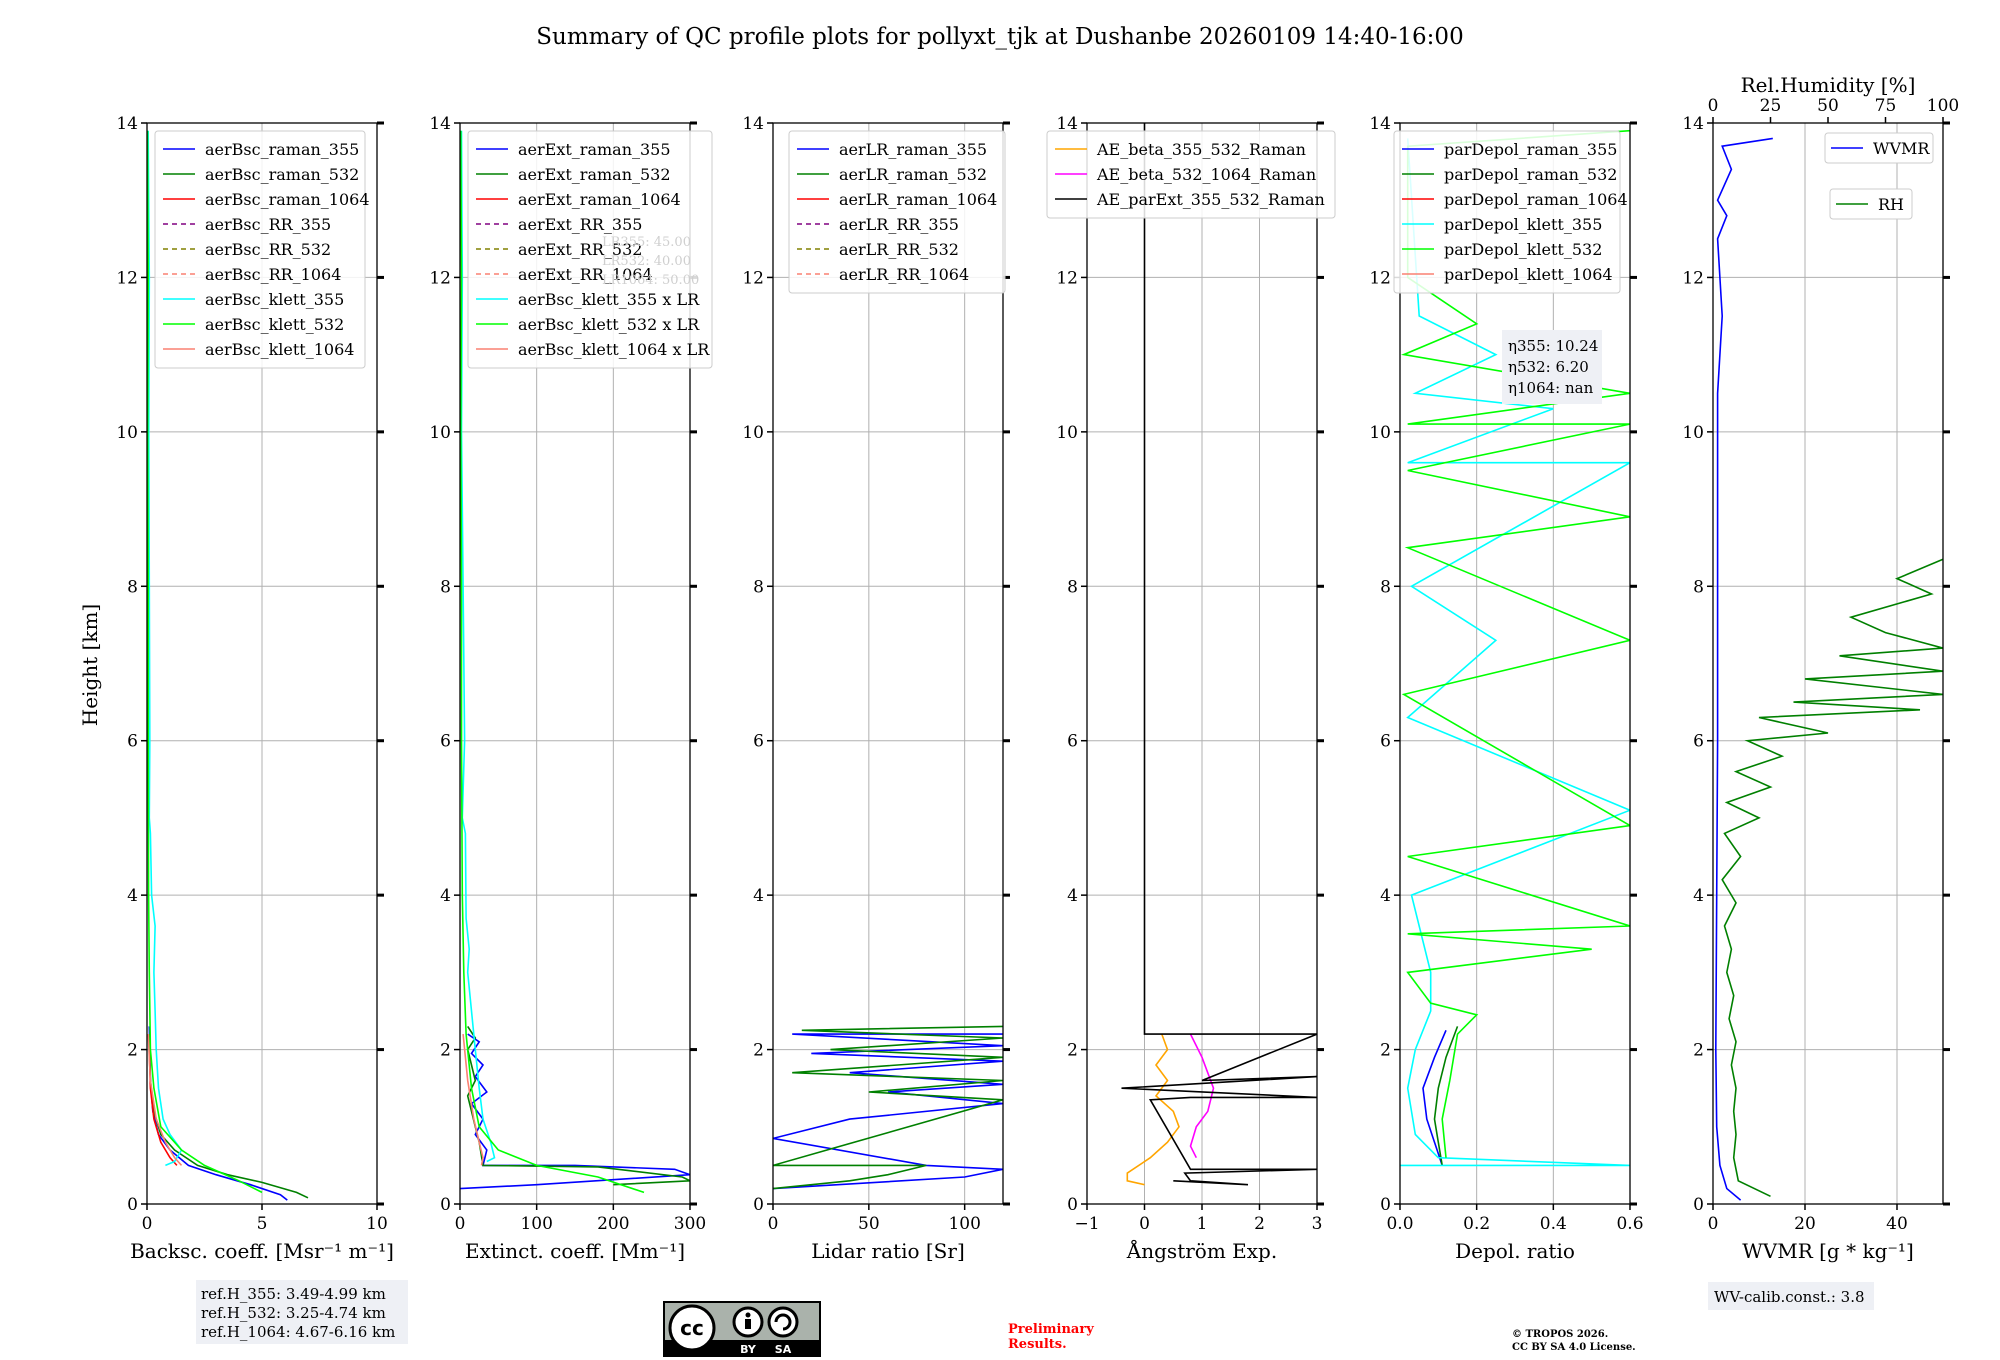 This screenshot has width=2000, height=1360. What do you see at coordinates (1805, 1224) in the screenshot?
I see `x-tick-label: 20` at bounding box center [1805, 1224].